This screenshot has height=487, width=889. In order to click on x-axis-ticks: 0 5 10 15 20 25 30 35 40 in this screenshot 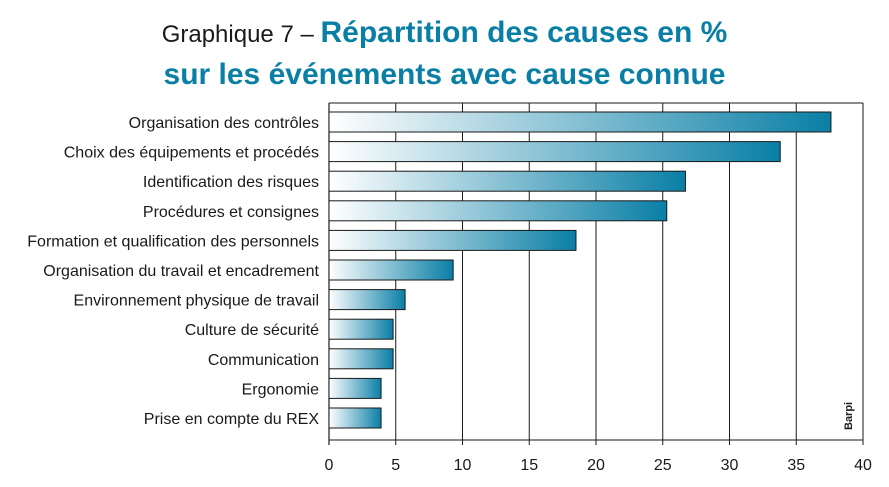, I will do `click(598, 465)`.